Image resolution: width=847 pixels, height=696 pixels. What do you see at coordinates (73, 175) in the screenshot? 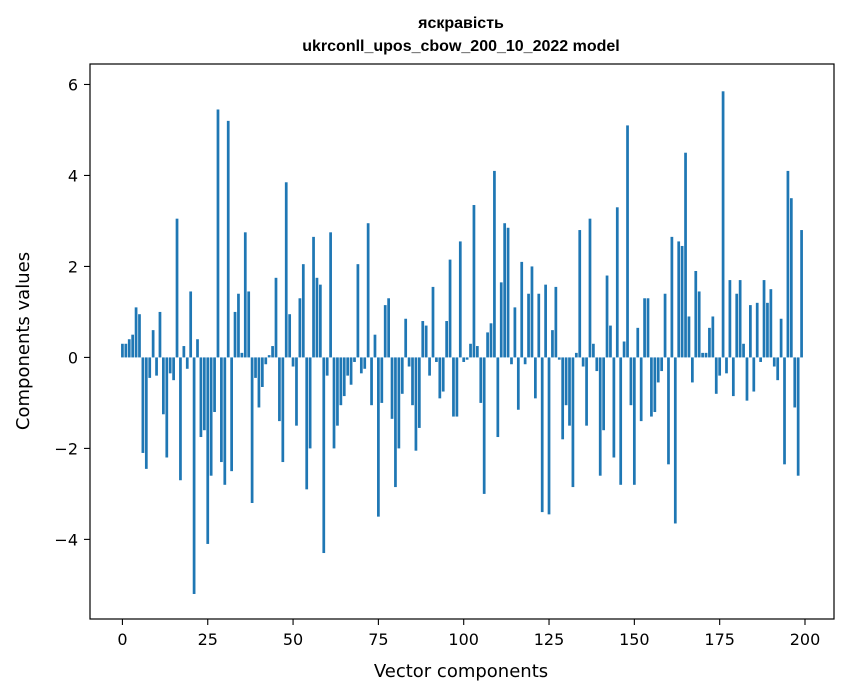
I see `y-tick-label: 4` at bounding box center [73, 175].